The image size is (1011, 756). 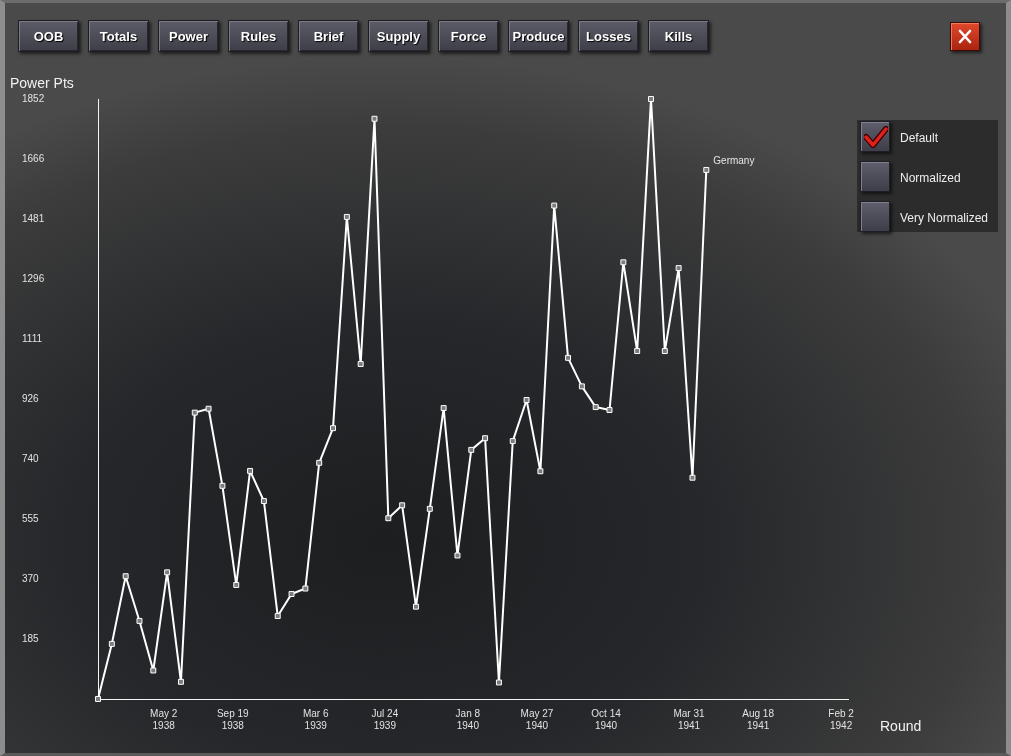 I want to click on x-tick-label: Feb 2 1942, so click(x=841, y=719).